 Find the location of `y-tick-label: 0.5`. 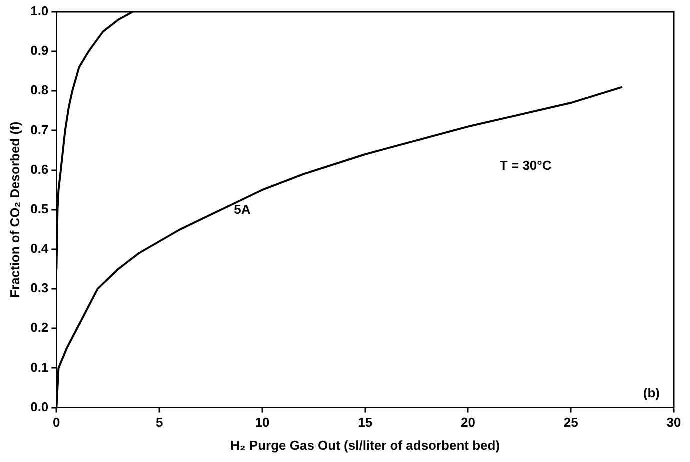

y-tick-label: 0.5 is located at coordinates (39, 208).